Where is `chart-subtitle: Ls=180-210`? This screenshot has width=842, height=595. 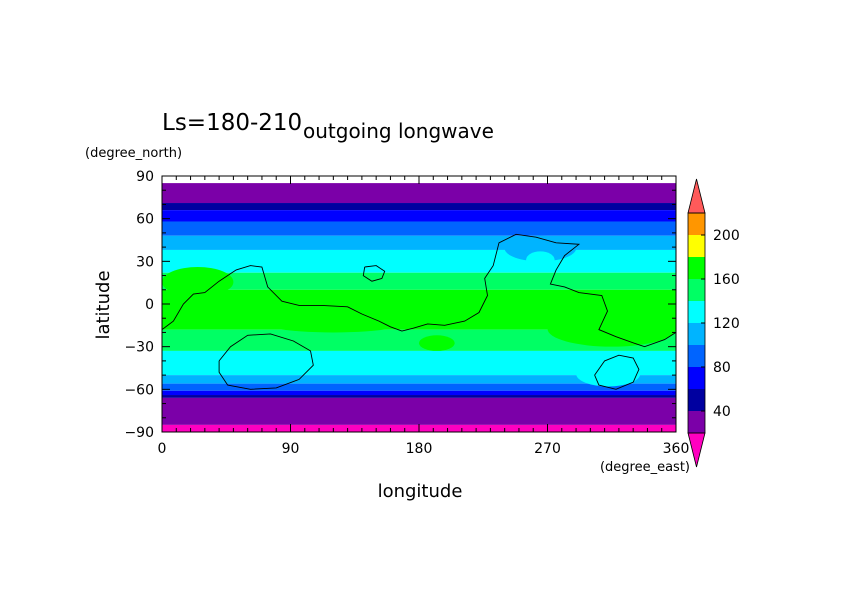
chart-subtitle: Ls=180-210 is located at coordinates (232, 123).